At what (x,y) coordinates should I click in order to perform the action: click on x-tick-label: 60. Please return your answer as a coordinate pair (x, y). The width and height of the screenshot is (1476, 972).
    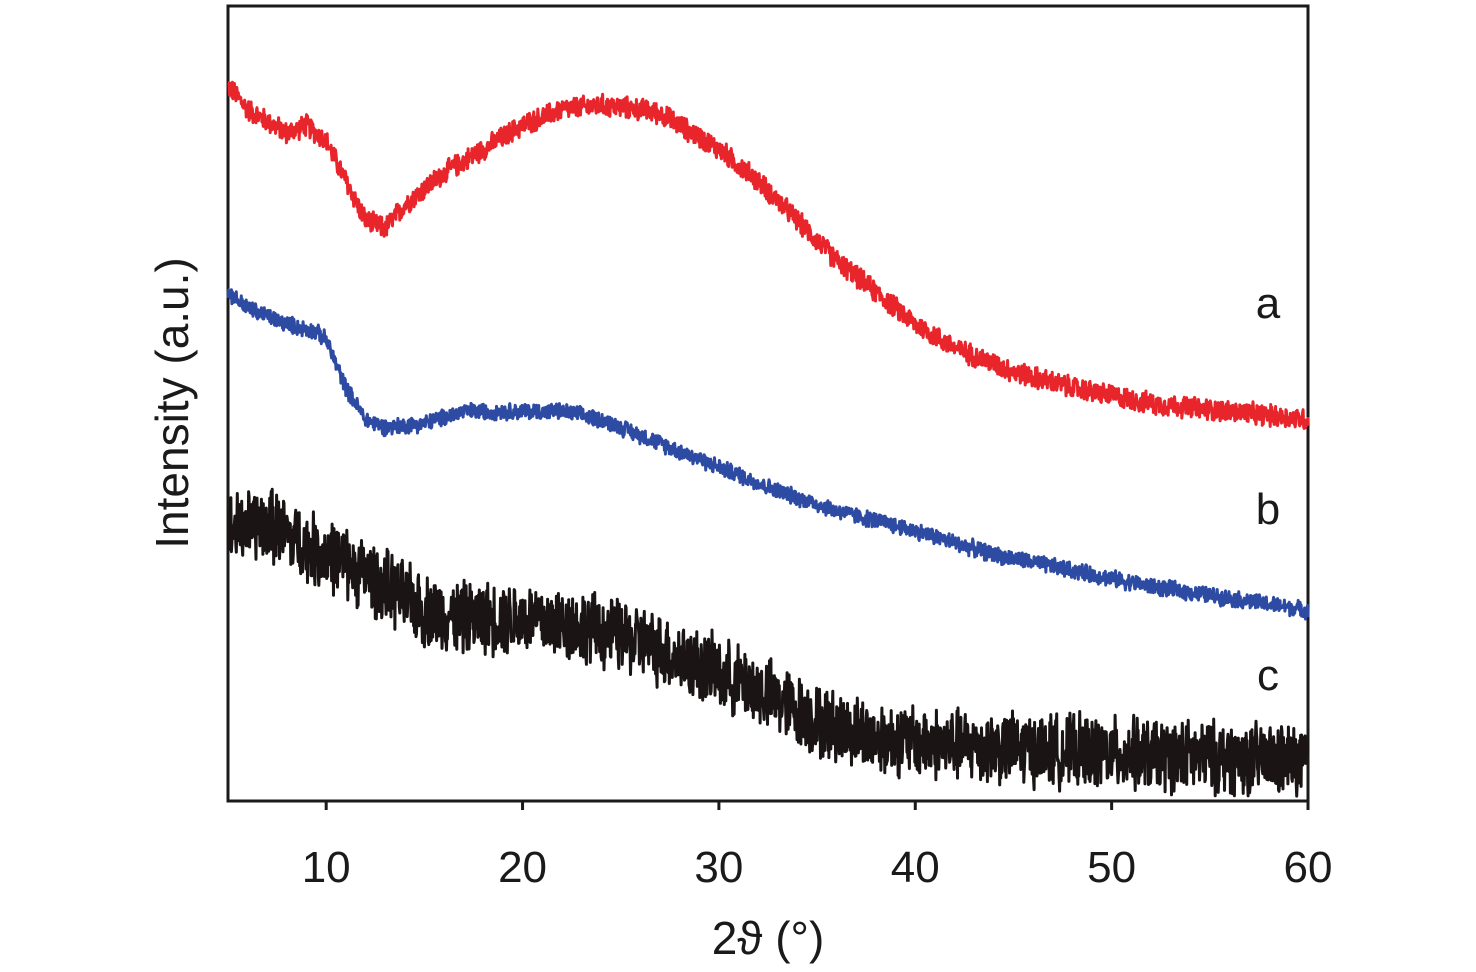
    Looking at the image, I should click on (1308, 867).